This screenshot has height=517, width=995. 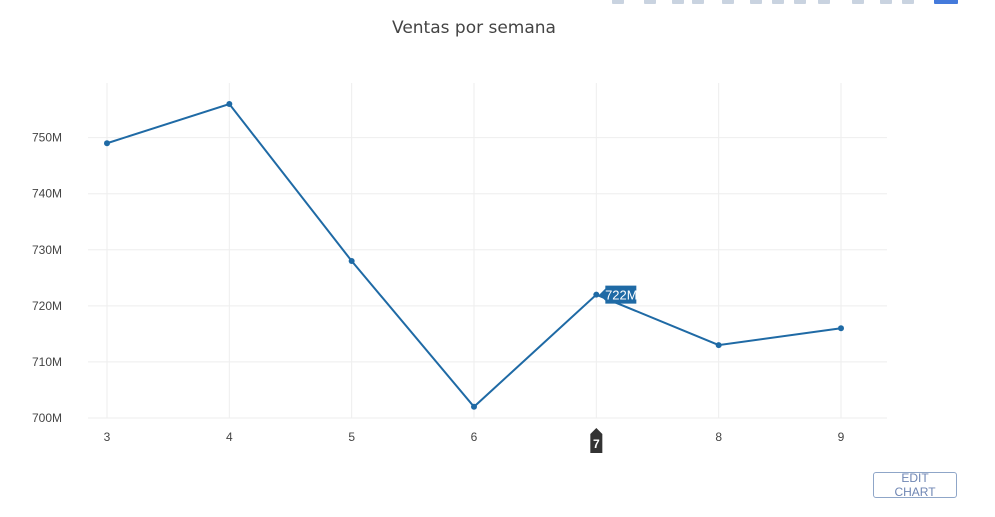 I want to click on y-tick-label: 700M, so click(x=47, y=418).